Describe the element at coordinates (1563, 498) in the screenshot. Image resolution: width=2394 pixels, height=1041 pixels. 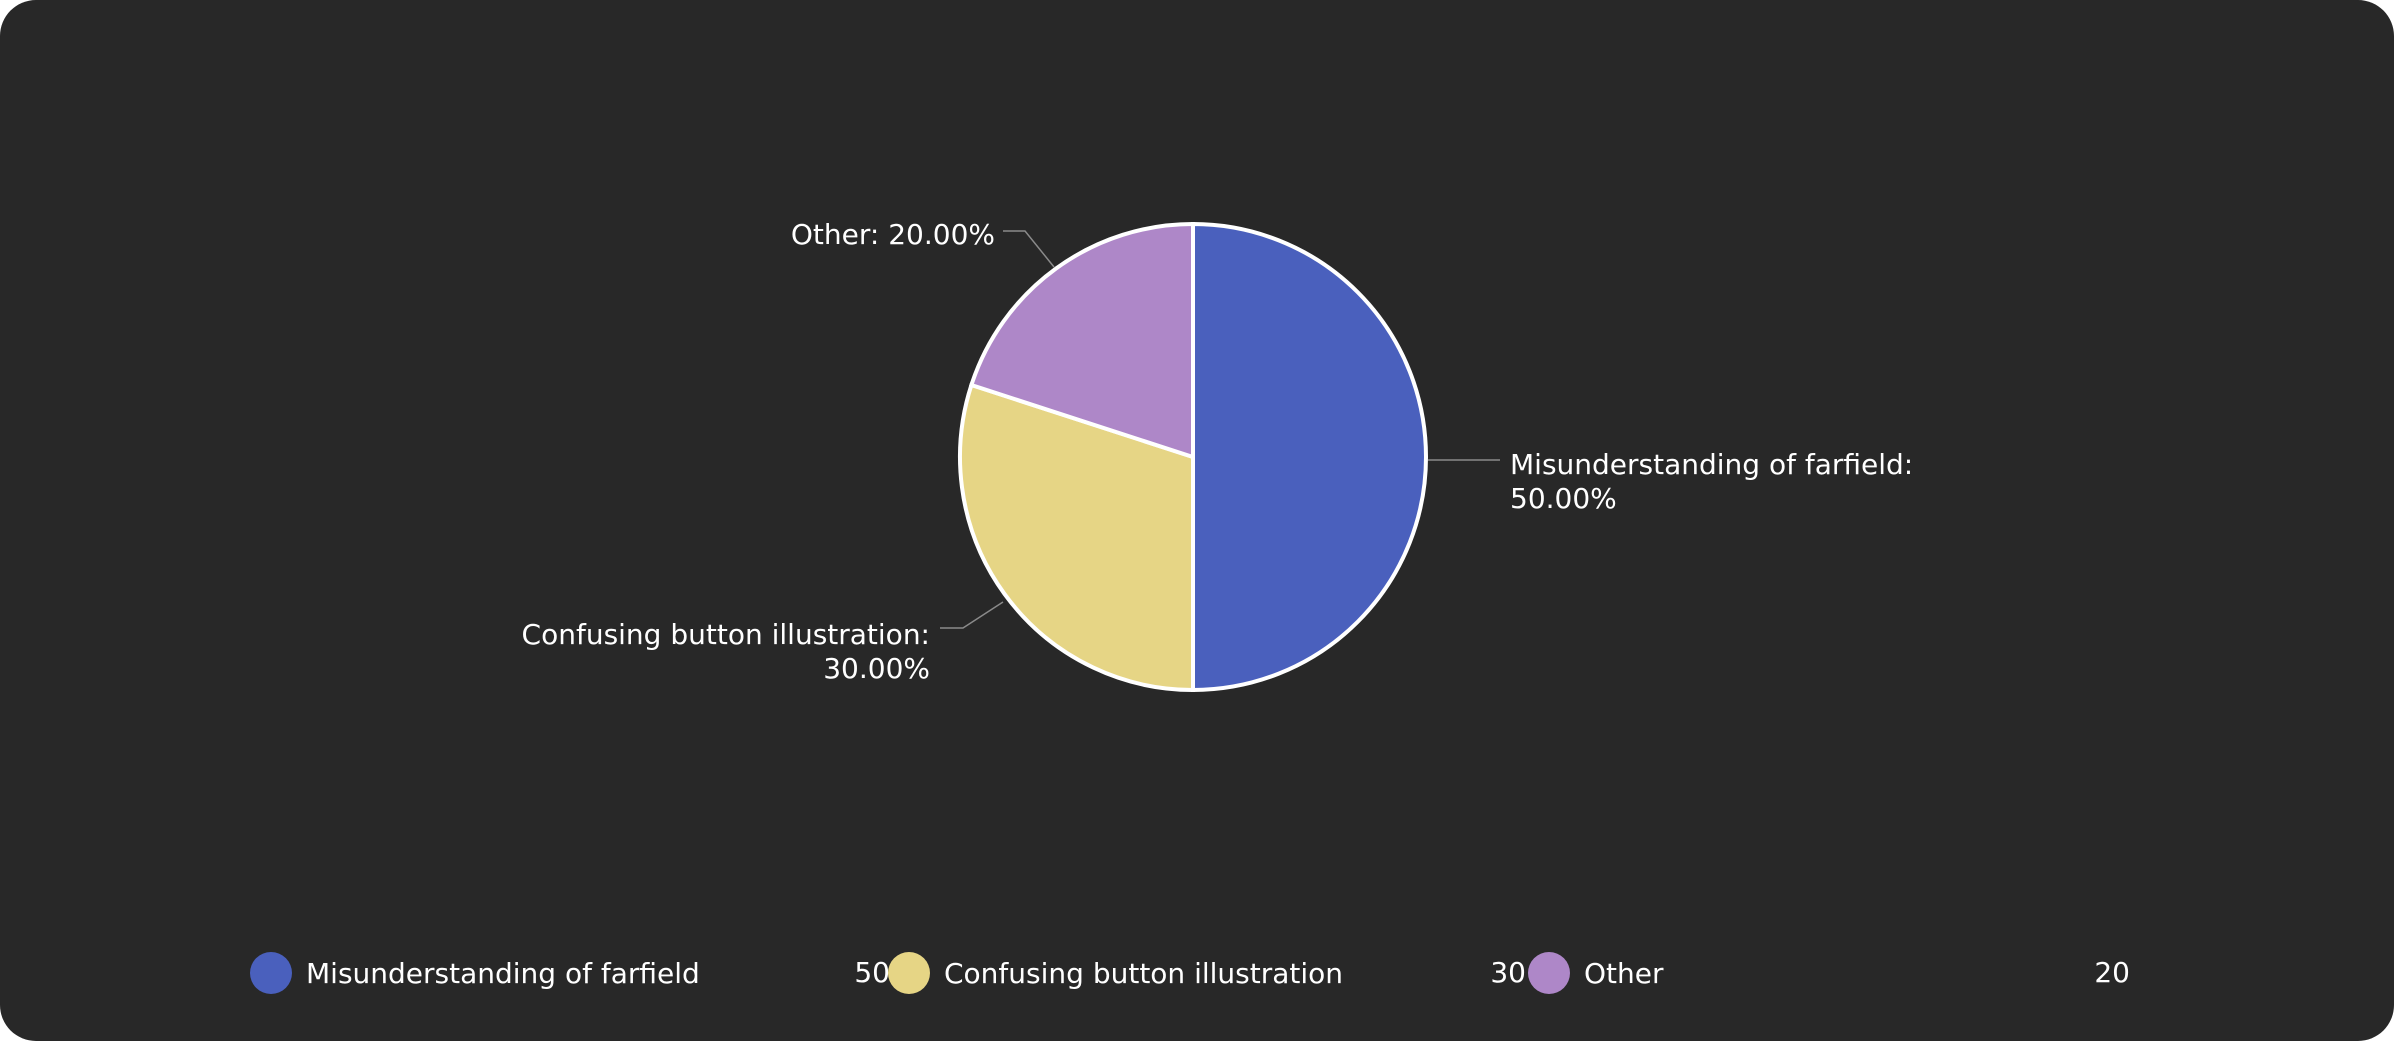
I see `slice-label-percent: 50.00%` at that location.